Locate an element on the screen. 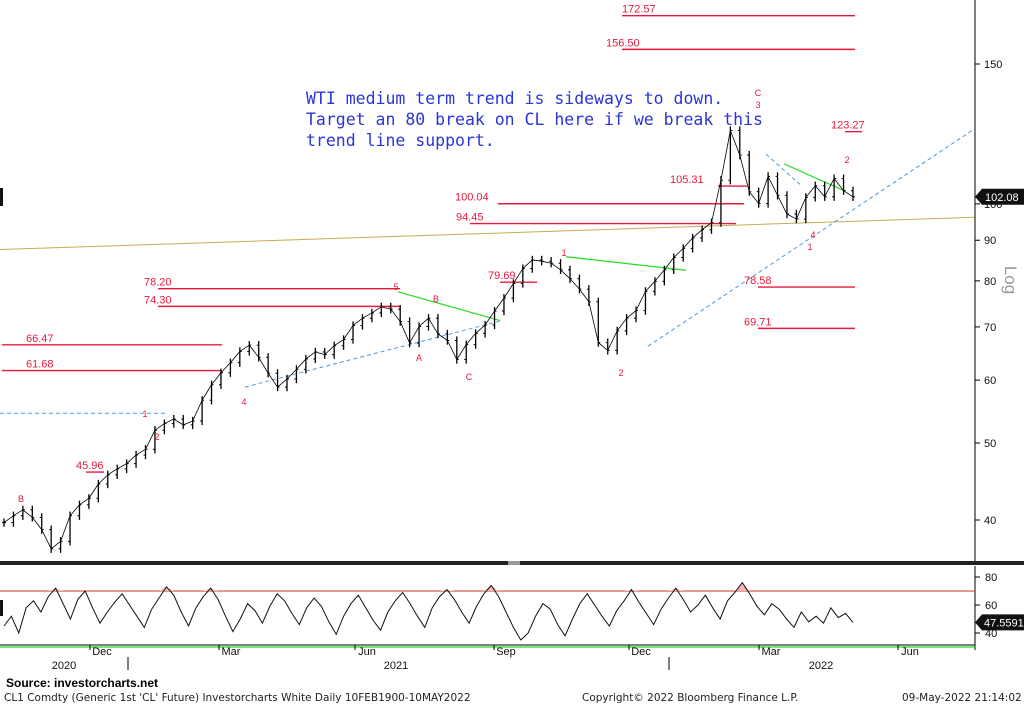 The image size is (1024, 707). level-label: 66.47 is located at coordinates (40, 339).